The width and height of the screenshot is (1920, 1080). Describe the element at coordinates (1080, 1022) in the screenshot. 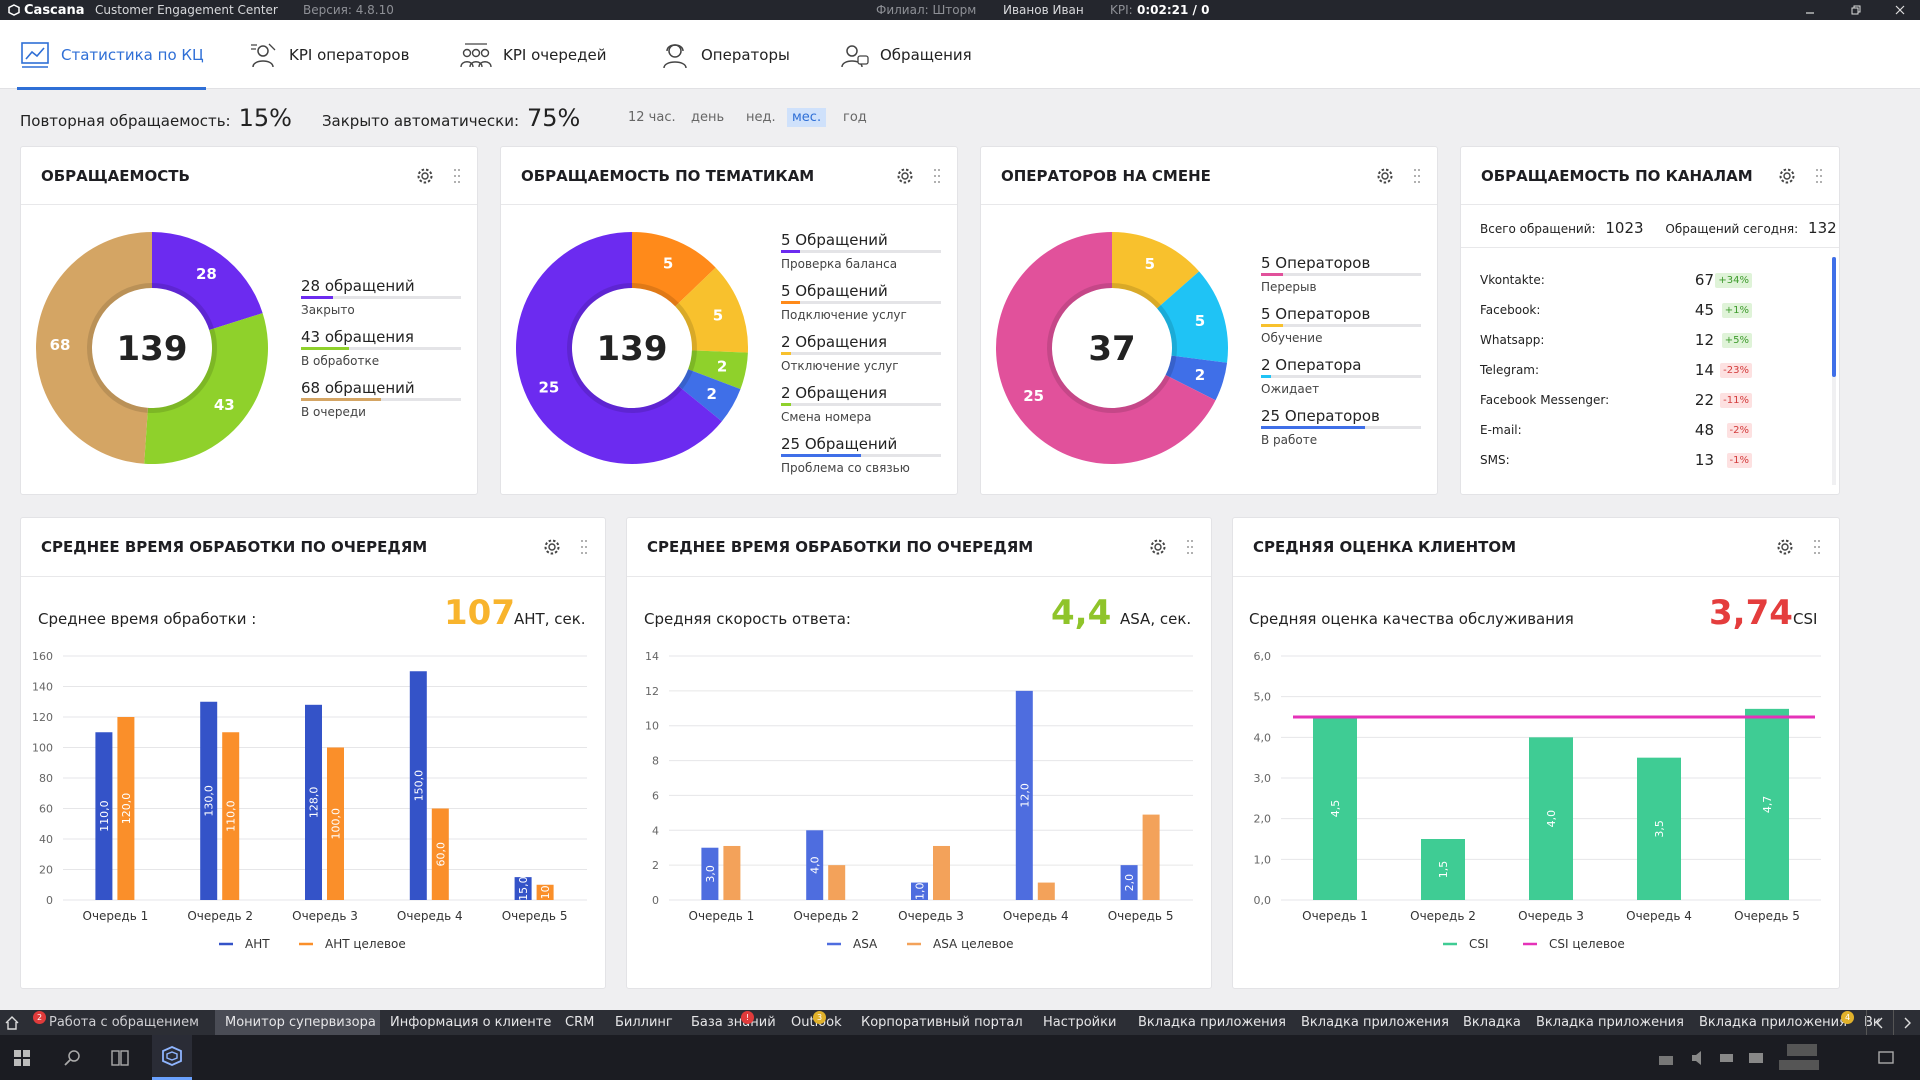

I see `app-tab: Настройки` at that location.